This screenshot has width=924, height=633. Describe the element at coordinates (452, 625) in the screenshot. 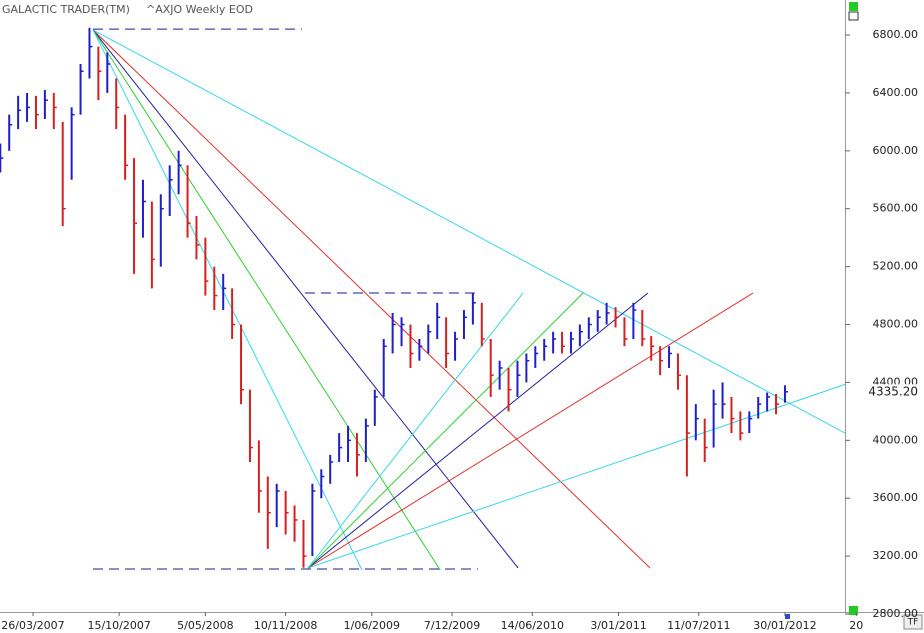

I see `x-tick-label: 7/12/2009` at that location.